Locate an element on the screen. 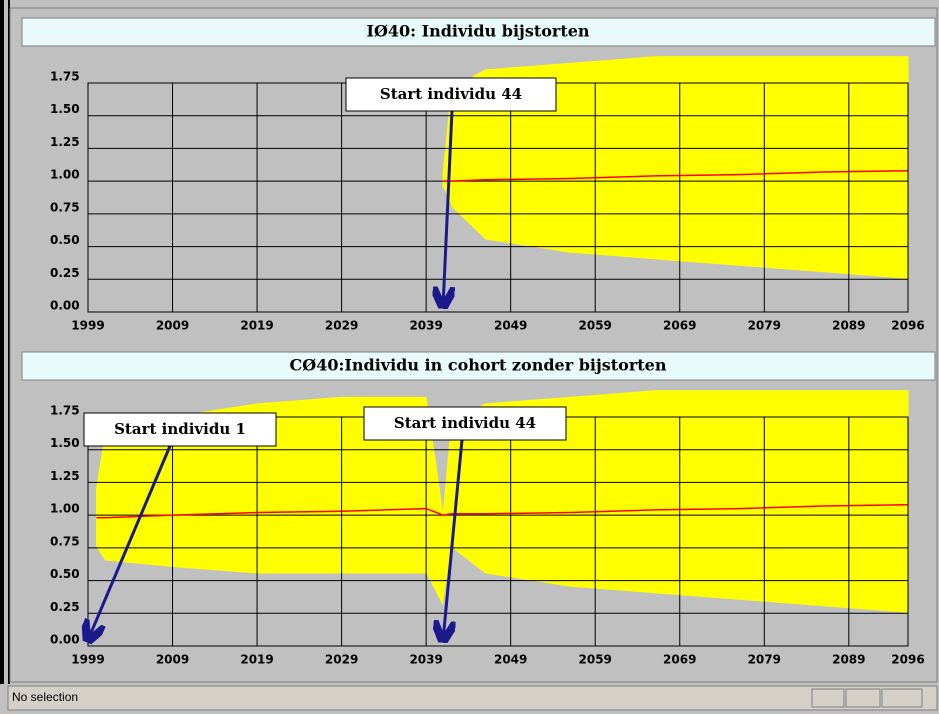 The height and width of the screenshot is (714, 939). status-text: No selection is located at coordinates (45, 697).